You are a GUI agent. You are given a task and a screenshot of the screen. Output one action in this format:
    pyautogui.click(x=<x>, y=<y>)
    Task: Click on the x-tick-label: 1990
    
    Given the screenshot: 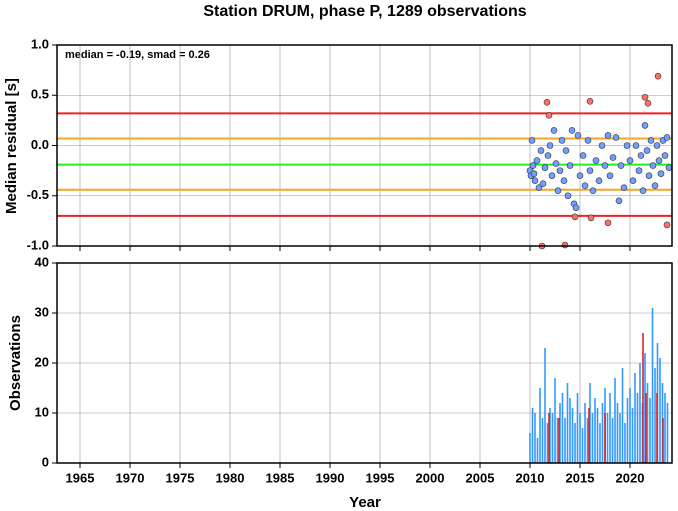 What is the action you would take?
    pyautogui.click(x=330, y=477)
    